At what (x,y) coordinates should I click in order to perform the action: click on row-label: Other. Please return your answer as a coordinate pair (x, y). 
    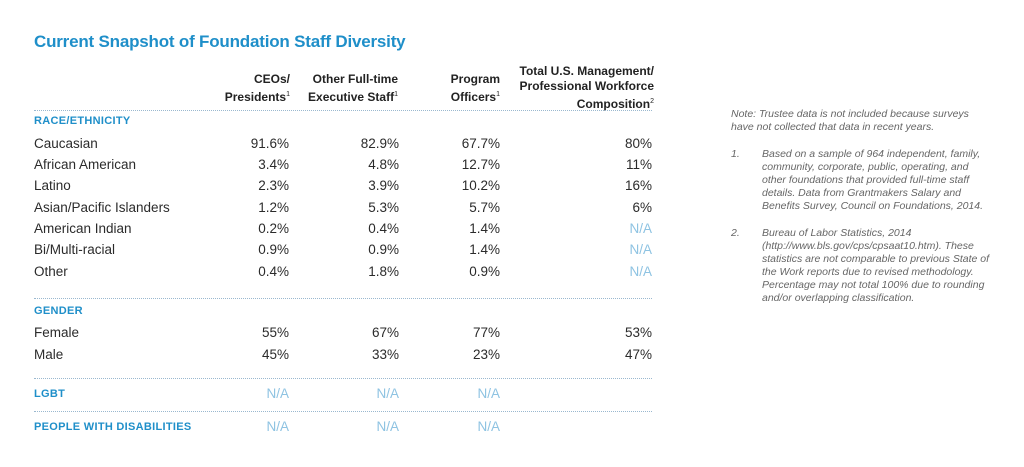
    Looking at the image, I should click on (51, 271).